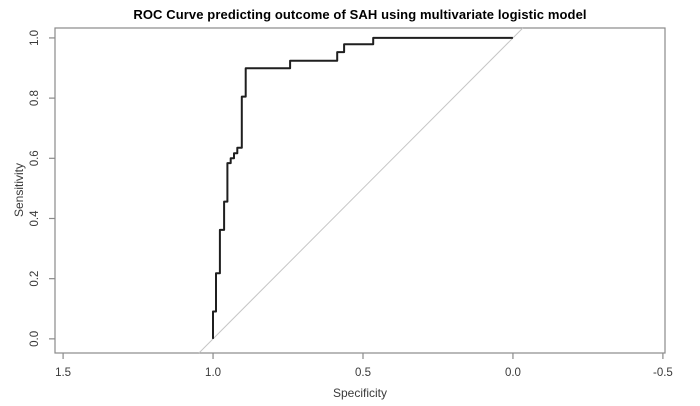 The image size is (700, 406). Describe the element at coordinates (35, 158) in the screenshot. I see `y-tick-label: 0.6` at that location.